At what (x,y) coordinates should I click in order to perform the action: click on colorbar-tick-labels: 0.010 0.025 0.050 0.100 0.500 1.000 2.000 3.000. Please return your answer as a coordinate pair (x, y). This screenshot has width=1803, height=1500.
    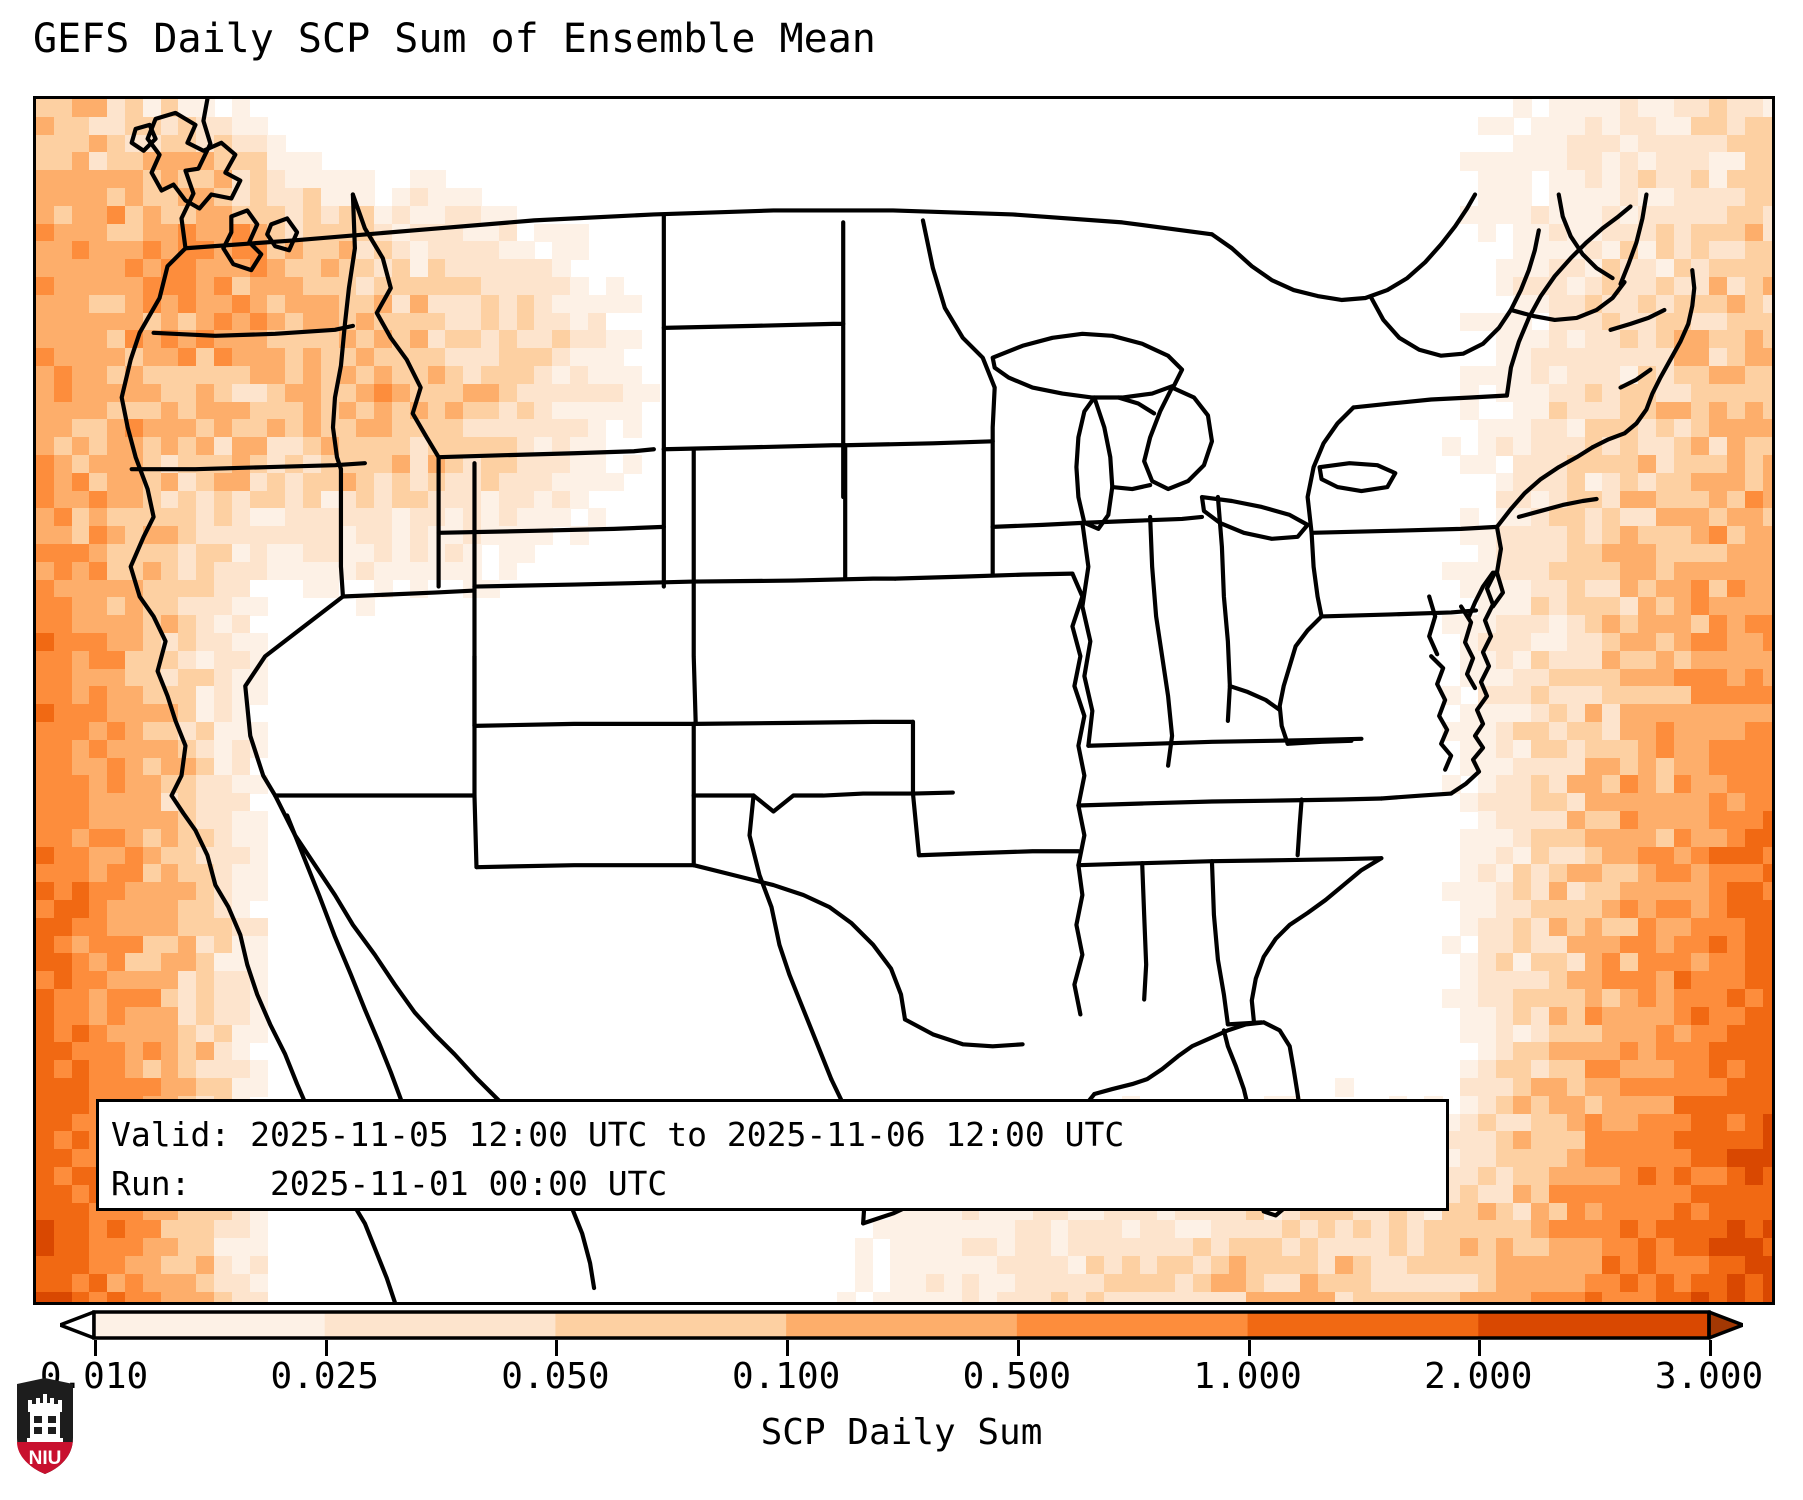
    Looking at the image, I should click on (901, 1378).